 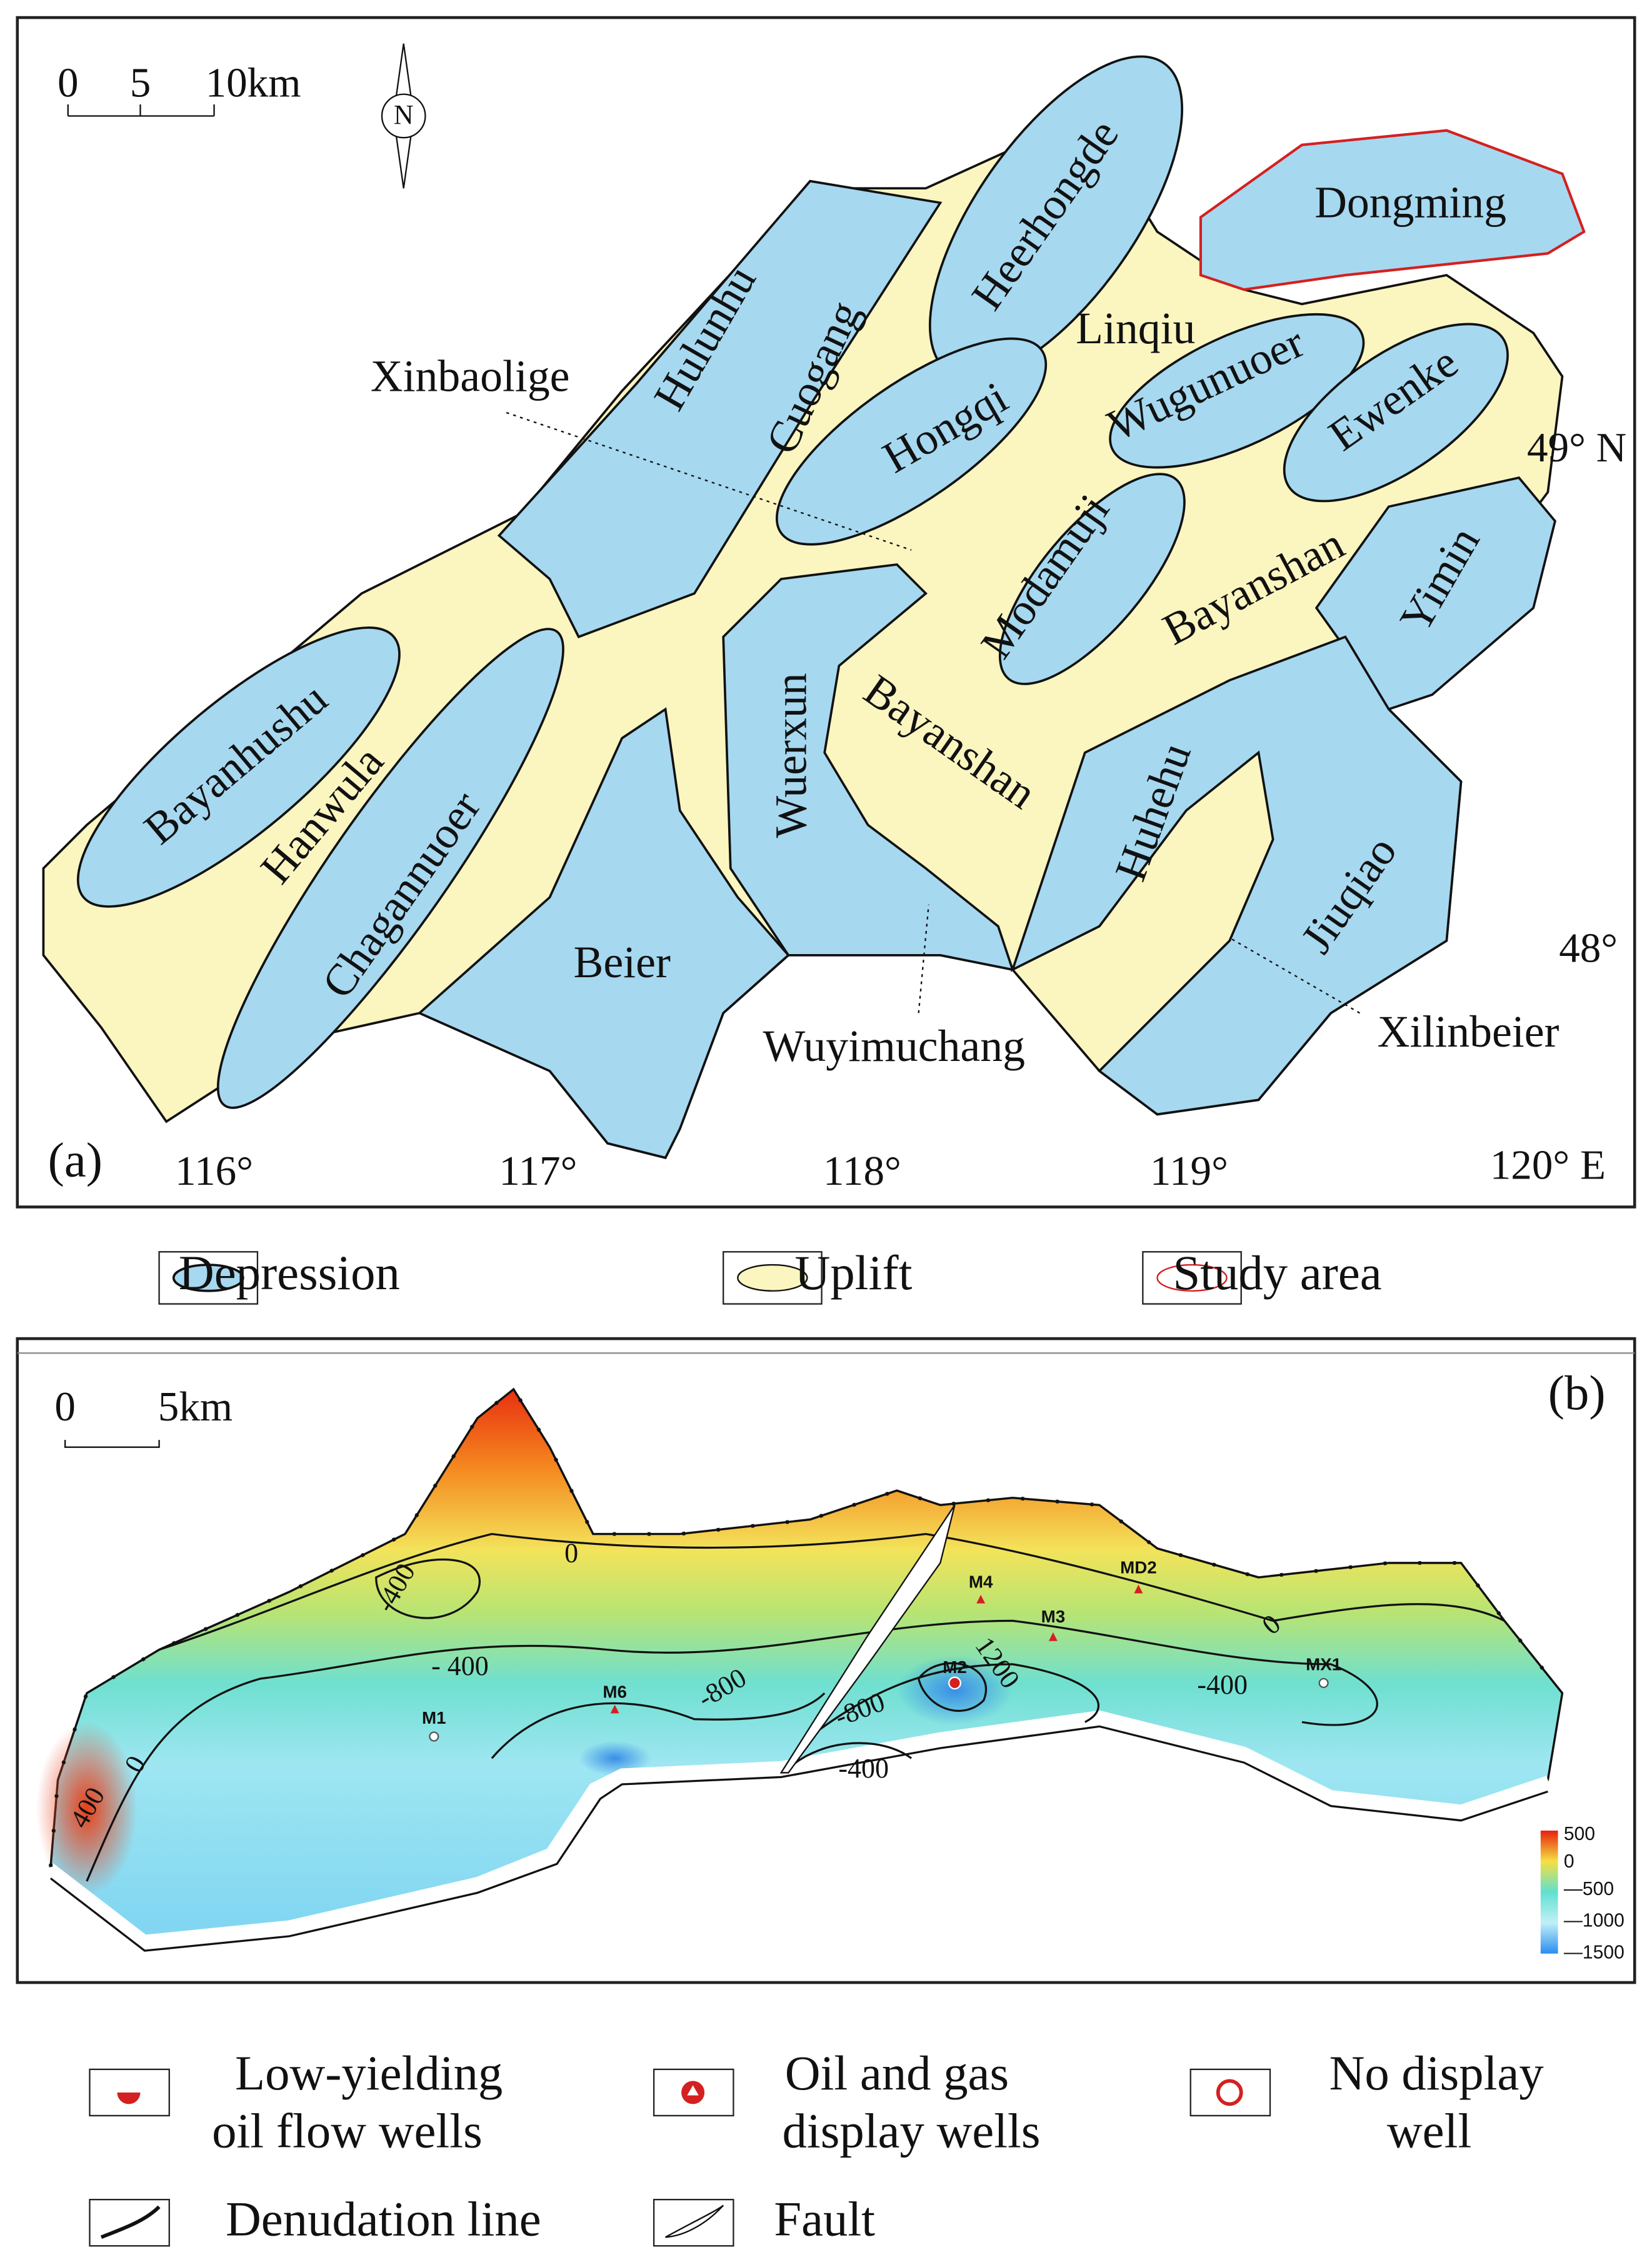 I want to click on fault, so click(x=867, y=1639).